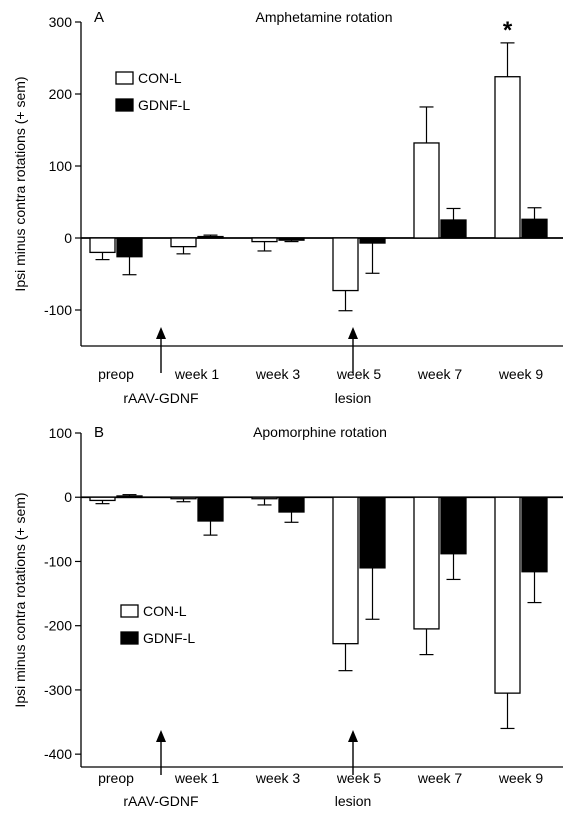 This screenshot has height=823, width=571. Describe the element at coordinates (99, 432) in the screenshot. I see `panel-label: B` at that location.